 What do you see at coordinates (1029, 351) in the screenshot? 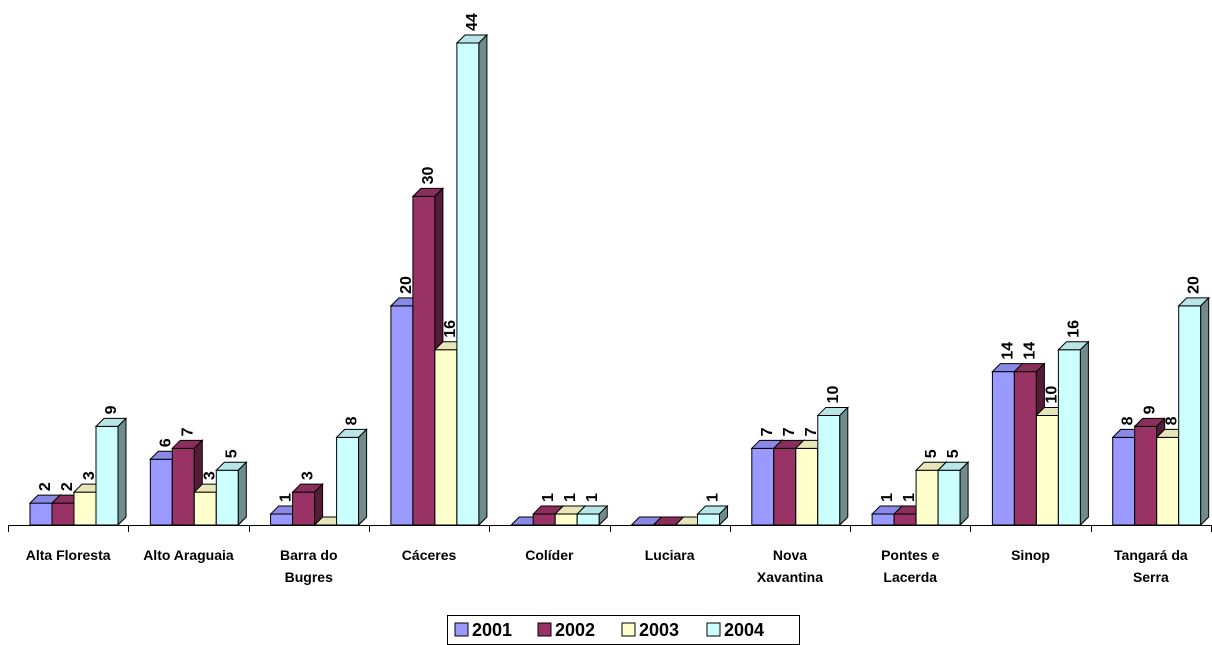
I see `value-label-2002-8: 14` at bounding box center [1029, 351].